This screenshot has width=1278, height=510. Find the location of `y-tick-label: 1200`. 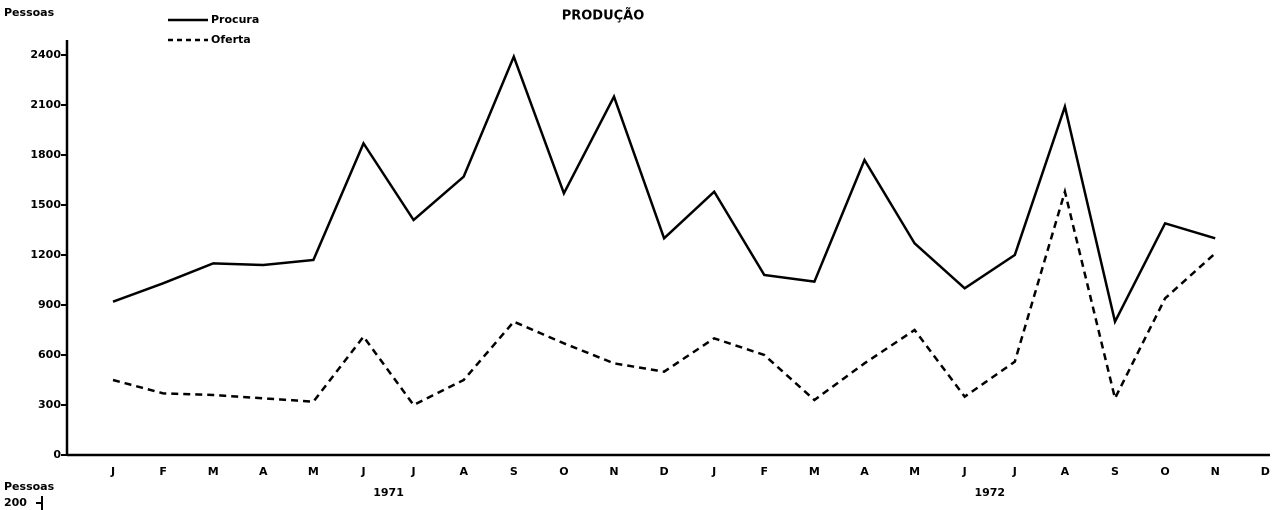

y-tick-label: 1200 is located at coordinates (45, 254).